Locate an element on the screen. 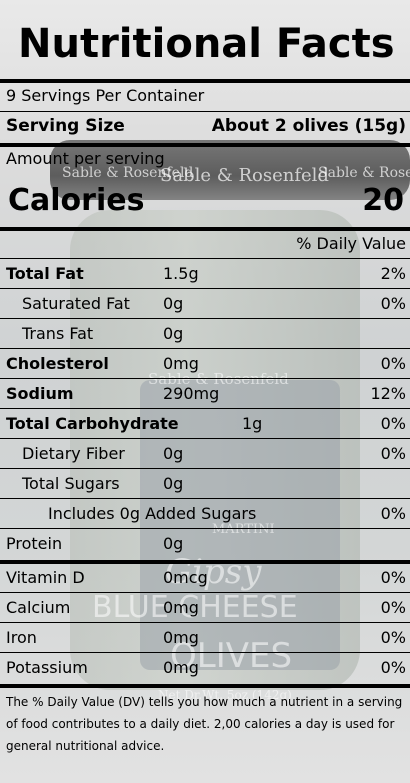 Image resolution: width=410 pixels, height=783 pixels. nutrient-row: Potassium 0mg 0% is located at coordinates (205, 668).